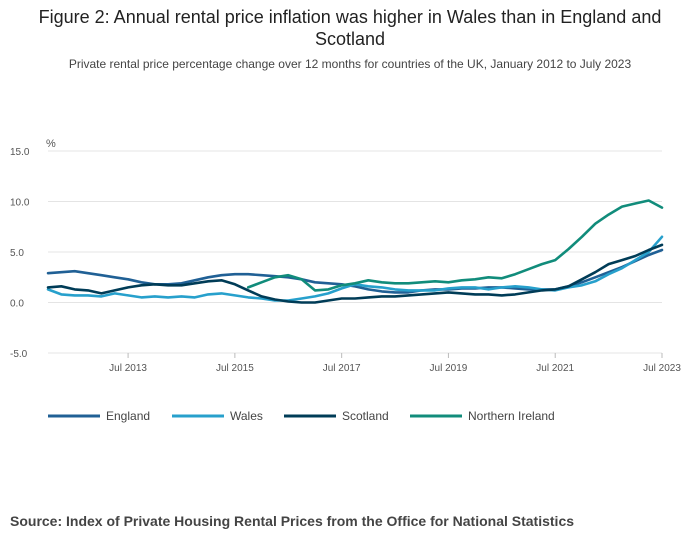  Describe the element at coordinates (449, 368) in the screenshot. I see `x-tick-label: Jul 2019` at that location.